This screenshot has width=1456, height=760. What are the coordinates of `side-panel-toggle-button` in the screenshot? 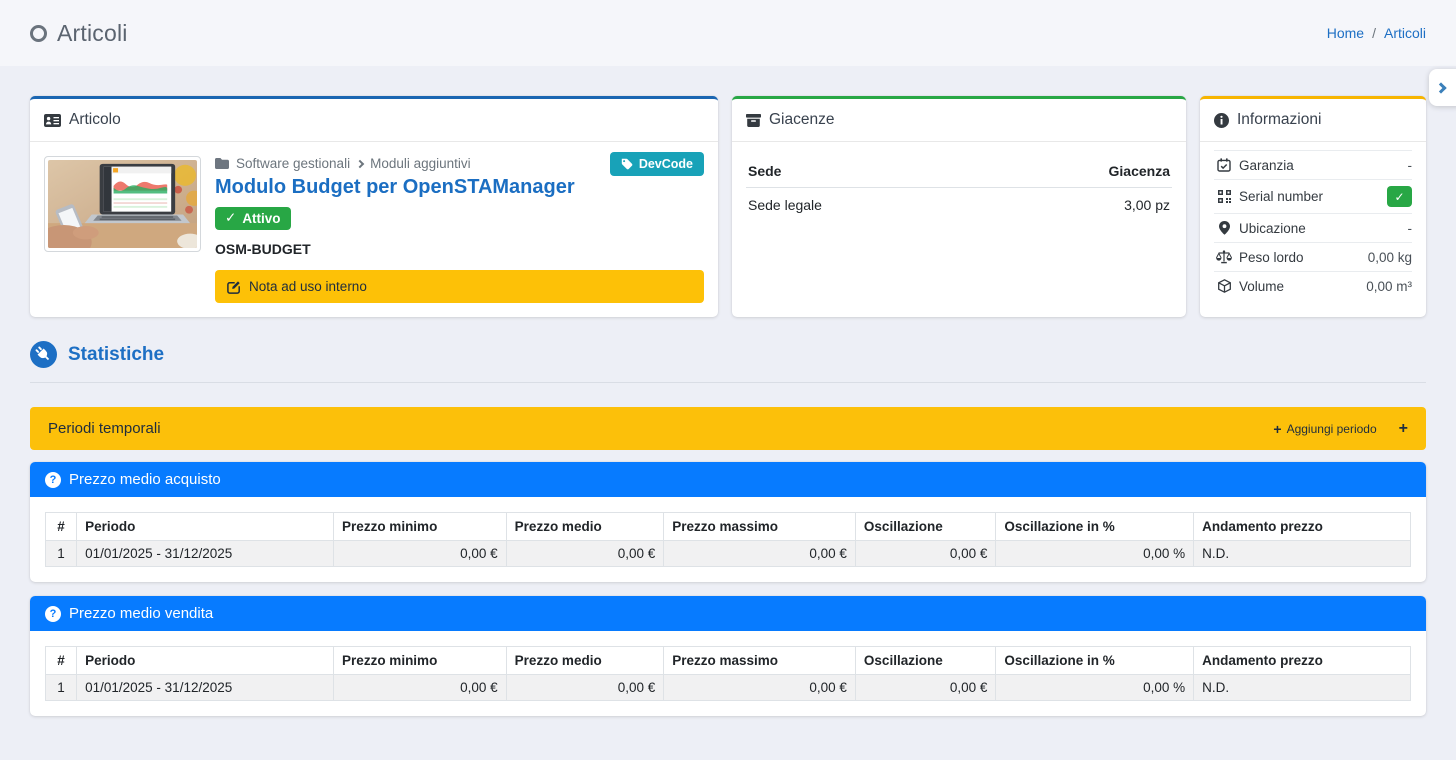 It's located at (1442, 87).